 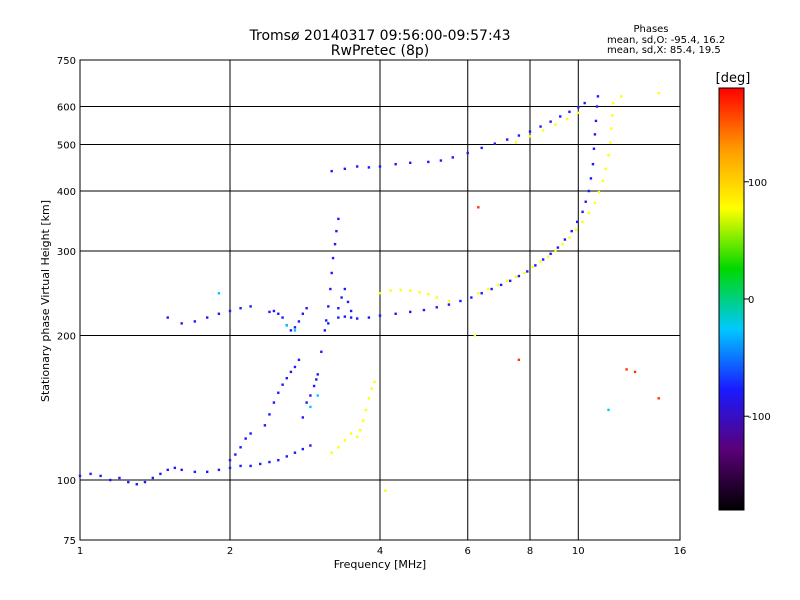 I want to click on x-tick-label: 2, so click(x=230, y=551).